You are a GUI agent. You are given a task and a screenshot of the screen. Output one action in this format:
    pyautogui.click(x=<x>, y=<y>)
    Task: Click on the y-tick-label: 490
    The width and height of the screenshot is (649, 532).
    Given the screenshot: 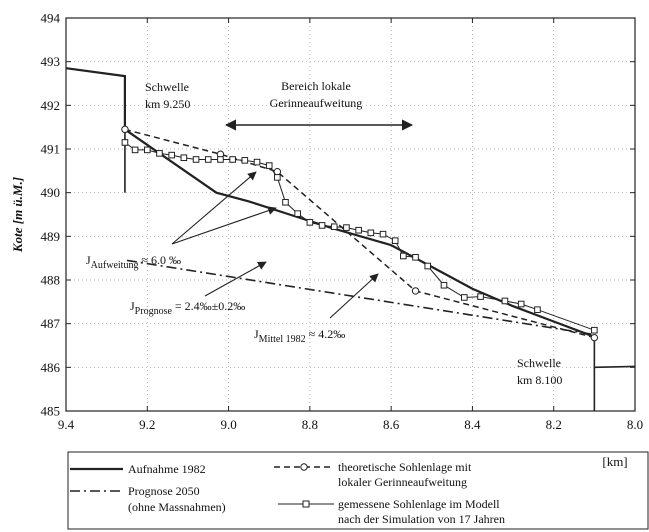 What is the action you would take?
    pyautogui.click(x=51, y=192)
    